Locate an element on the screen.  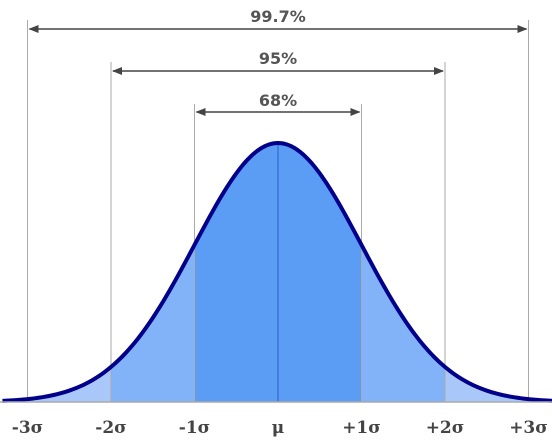
sigma-tick-labels: -3σ -2σ -1σ μ +1σ +2σ +3σ is located at coordinates (280, 428).